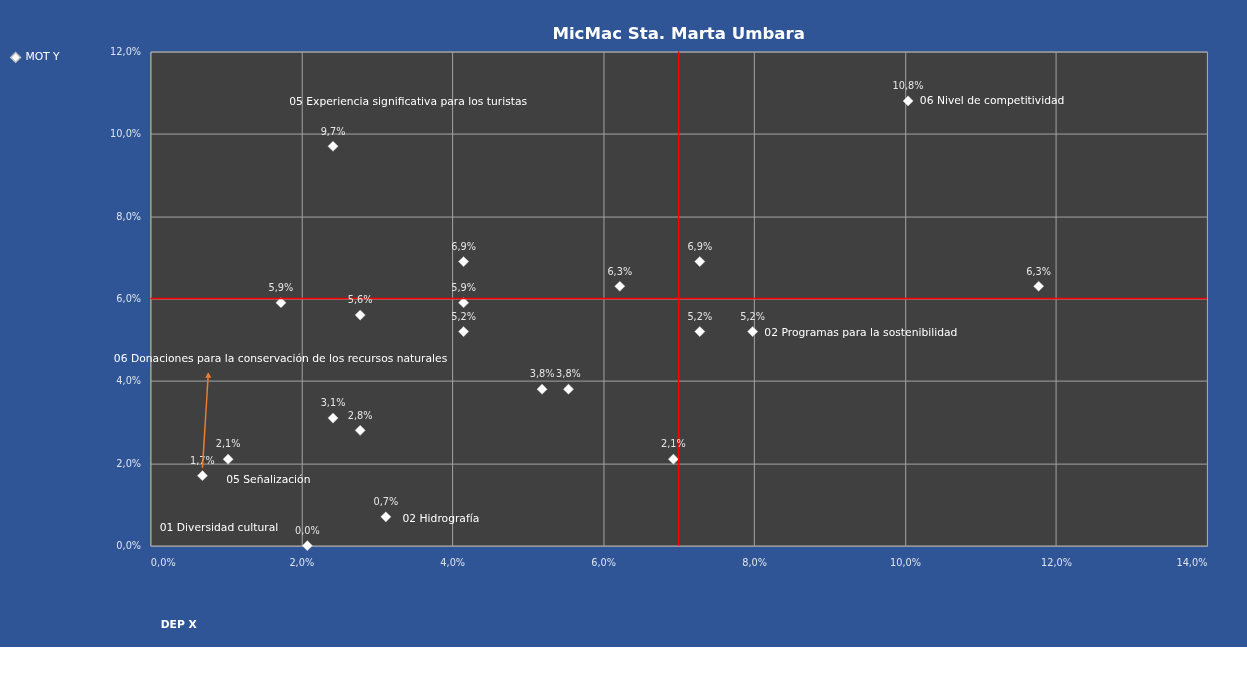 This screenshot has height=680, width=1247. What do you see at coordinates (333, 403) in the screenshot?
I see `data-label: 3,1%` at bounding box center [333, 403].